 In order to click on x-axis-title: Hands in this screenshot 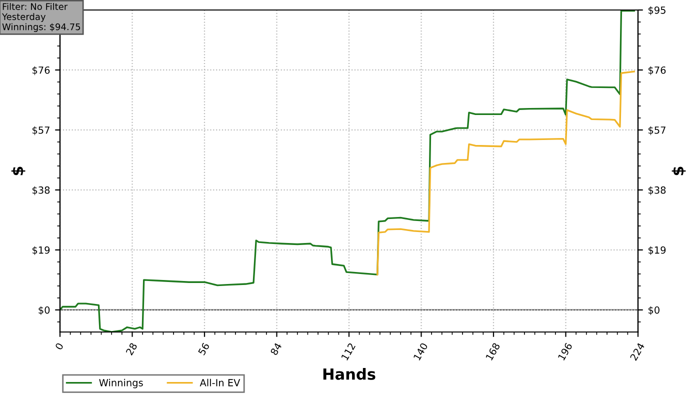, I will do `click(349, 374)`.